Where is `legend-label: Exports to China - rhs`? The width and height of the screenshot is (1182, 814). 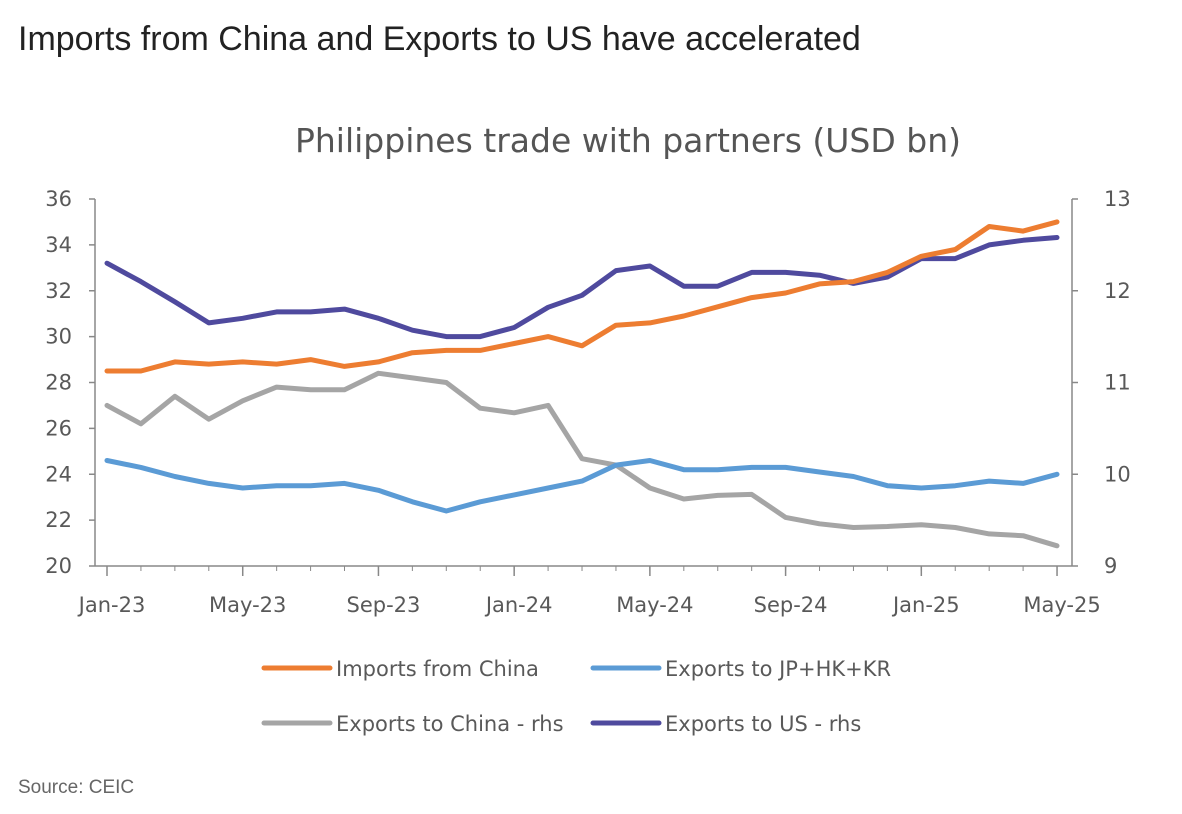 legend-label: Exports to China - rhs is located at coordinates (450, 724).